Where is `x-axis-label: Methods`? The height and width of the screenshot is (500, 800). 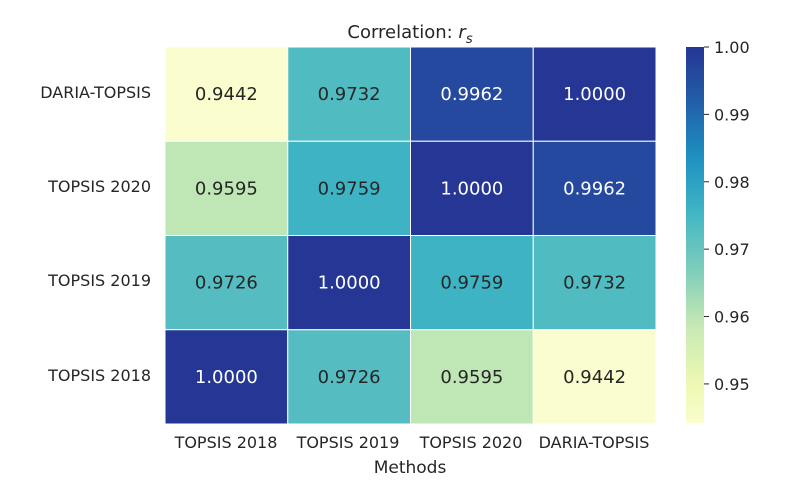
x-axis-label: Methods is located at coordinates (410, 468).